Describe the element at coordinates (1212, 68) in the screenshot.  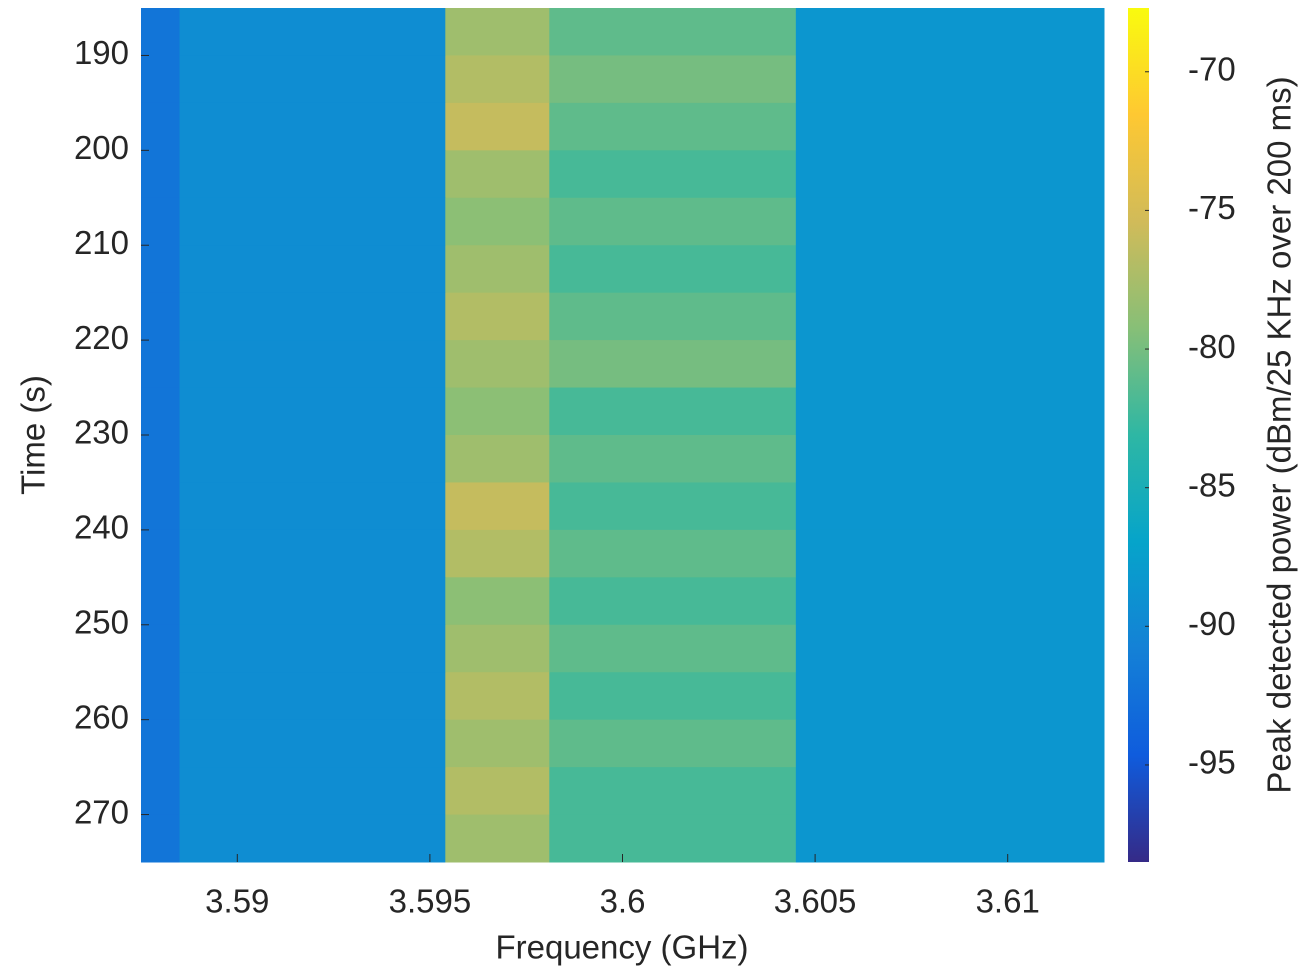
I see `colorbar-tick-label: -70` at that location.